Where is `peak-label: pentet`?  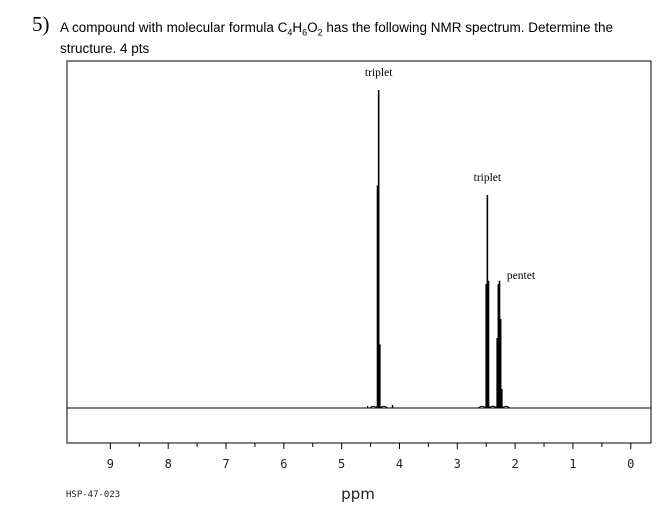
peak-label: pentet is located at coordinates (521, 276).